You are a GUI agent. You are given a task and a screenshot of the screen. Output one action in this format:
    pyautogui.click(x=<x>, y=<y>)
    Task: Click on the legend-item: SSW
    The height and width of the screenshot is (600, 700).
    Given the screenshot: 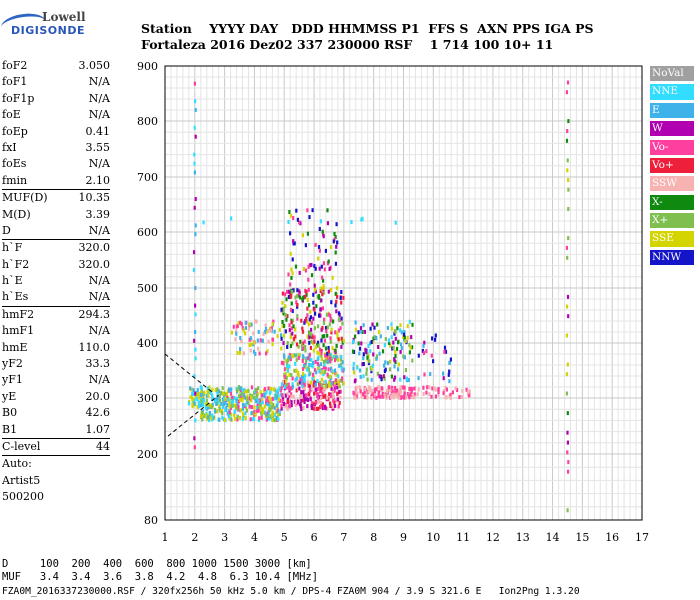 What is the action you would take?
    pyautogui.click(x=672, y=184)
    